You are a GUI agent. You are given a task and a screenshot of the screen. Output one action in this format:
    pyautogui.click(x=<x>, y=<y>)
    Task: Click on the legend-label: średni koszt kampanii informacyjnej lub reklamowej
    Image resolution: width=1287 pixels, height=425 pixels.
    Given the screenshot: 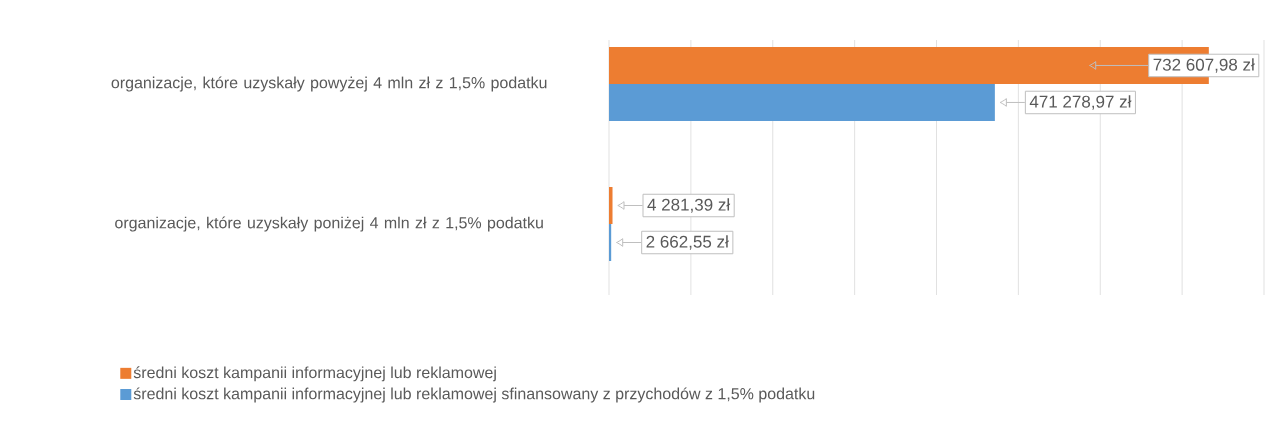 What is the action you would take?
    pyautogui.click(x=314, y=374)
    